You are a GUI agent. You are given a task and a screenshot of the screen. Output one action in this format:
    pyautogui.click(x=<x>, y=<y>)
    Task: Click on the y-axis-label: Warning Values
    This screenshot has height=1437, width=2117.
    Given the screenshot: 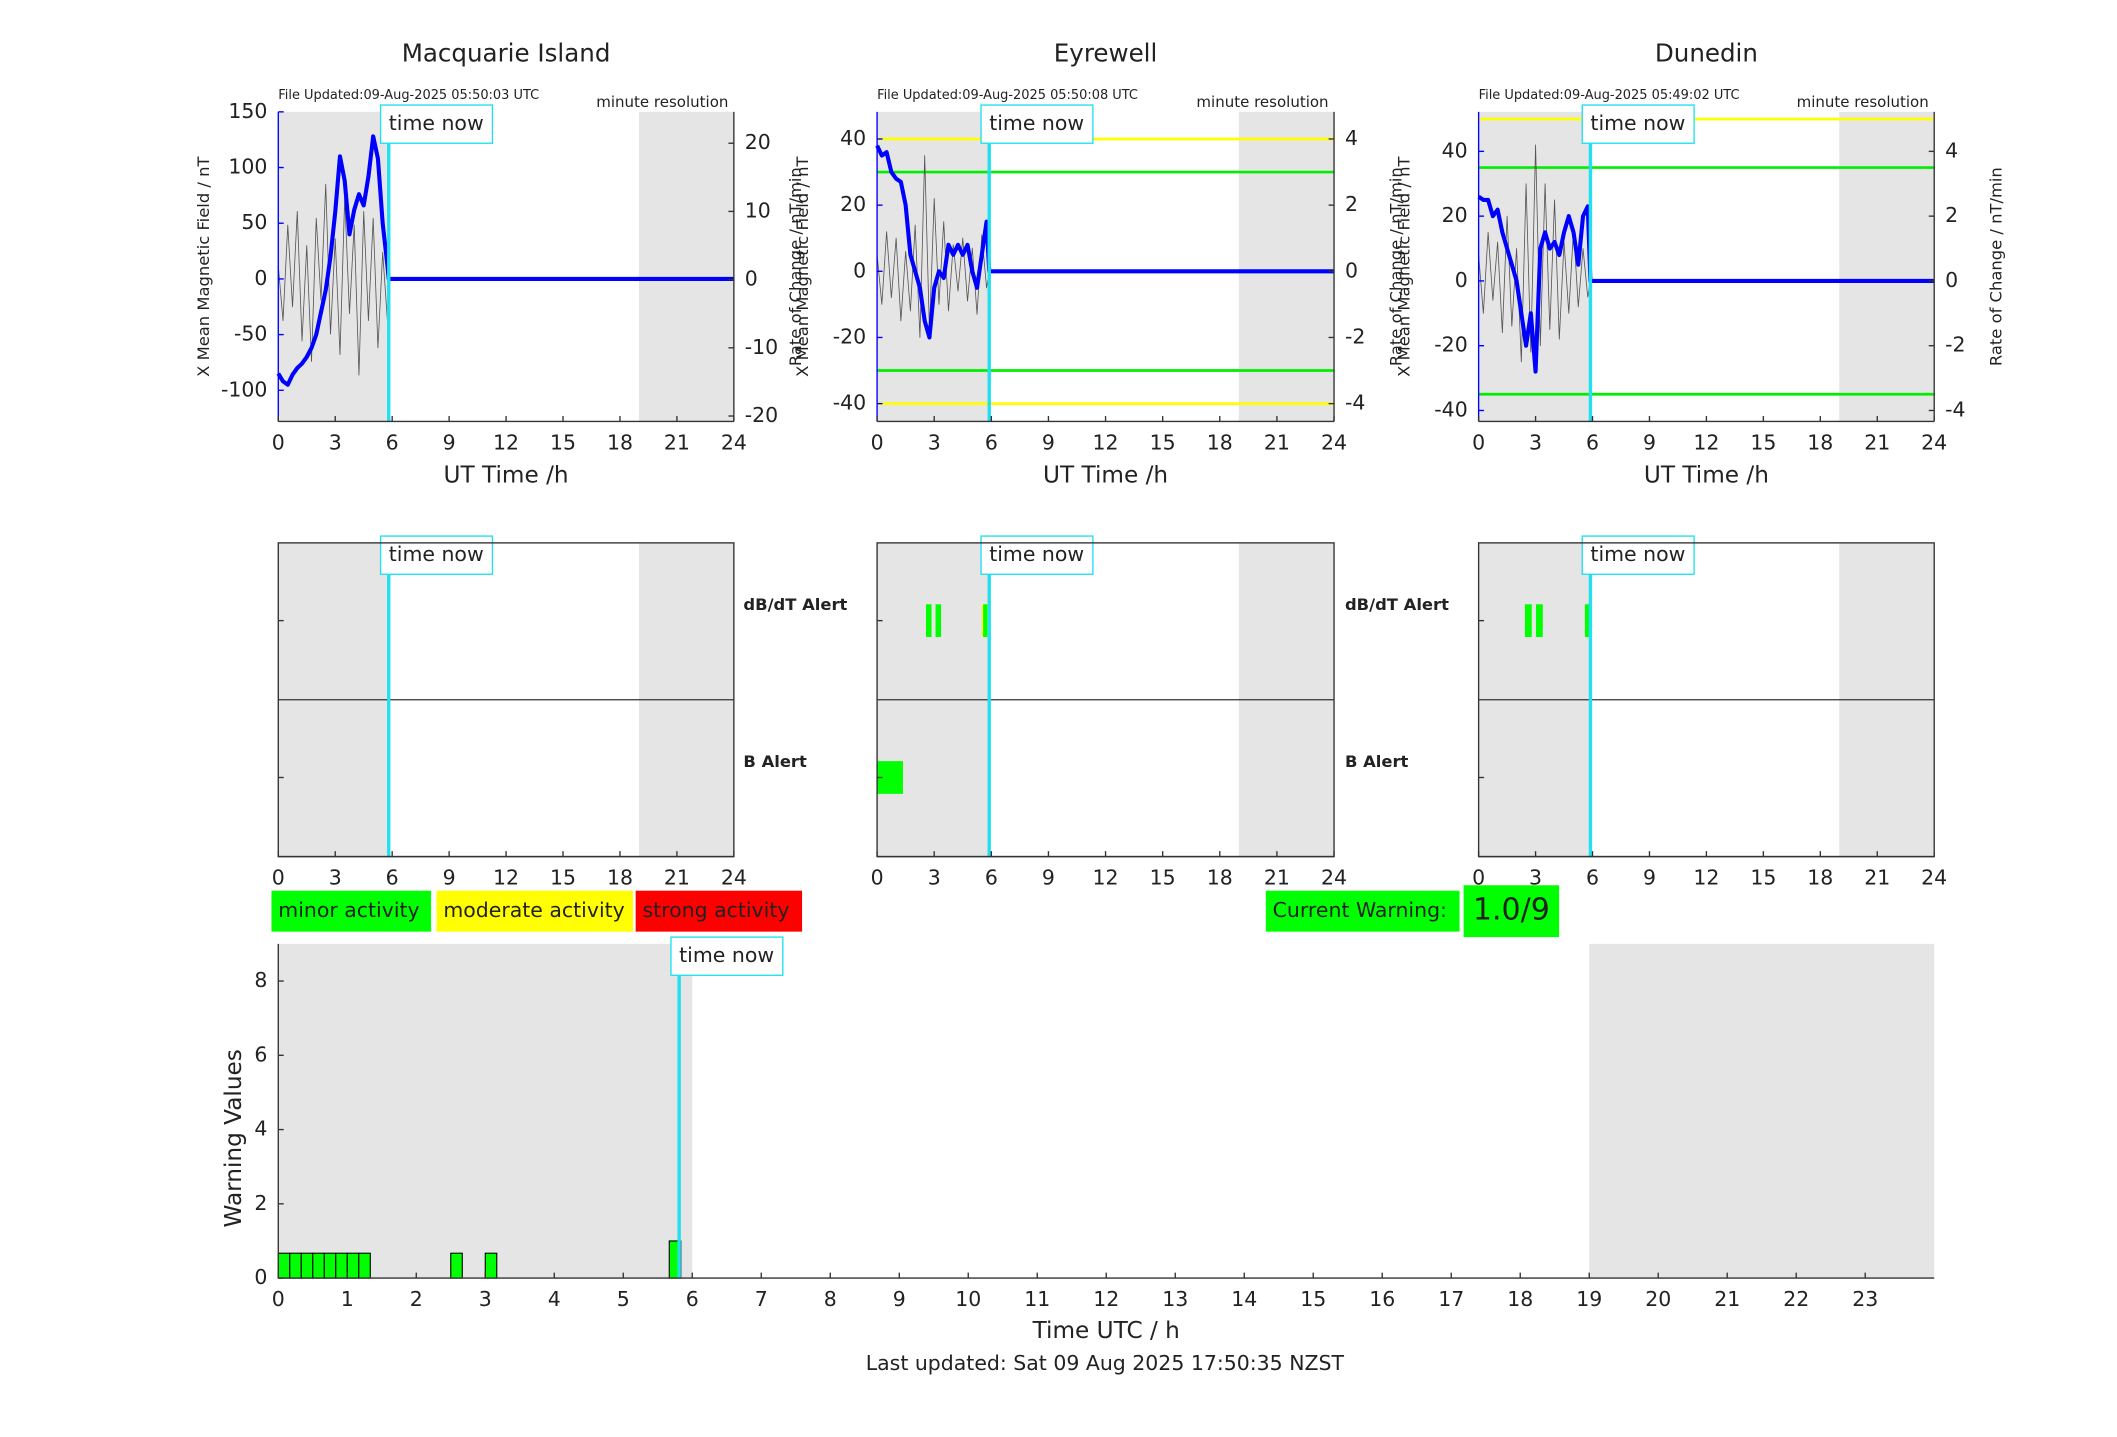 What is the action you would take?
    pyautogui.click(x=233, y=1138)
    